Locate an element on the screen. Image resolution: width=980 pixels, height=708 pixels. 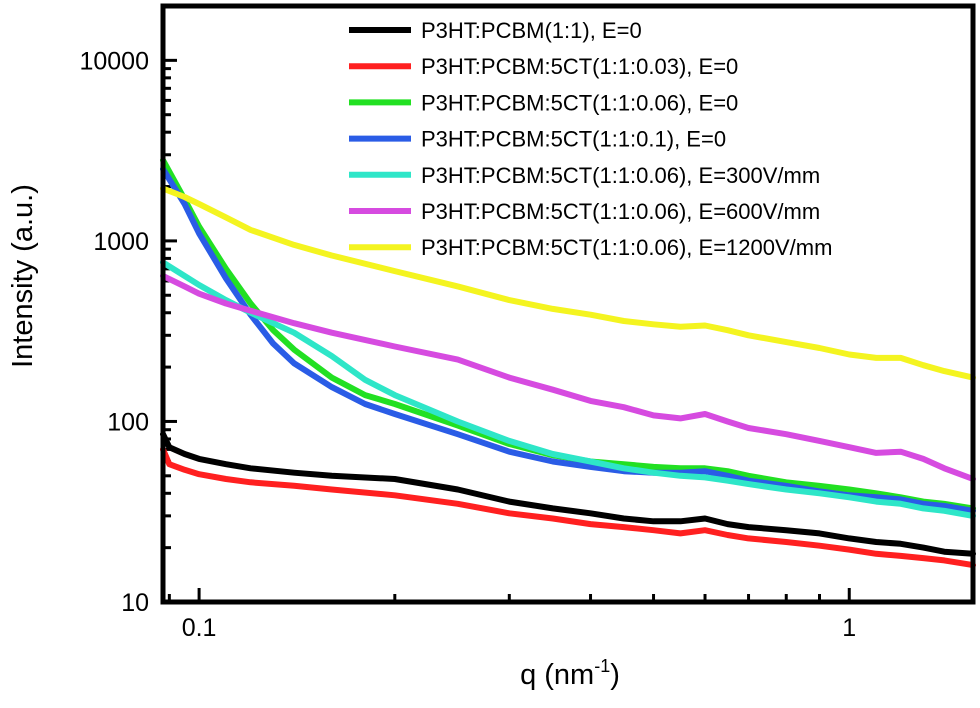
legend-label-5: P3HT:PCBM:5CT(1:1:0.06), E=300V/mm is located at coordinates (620, 175).